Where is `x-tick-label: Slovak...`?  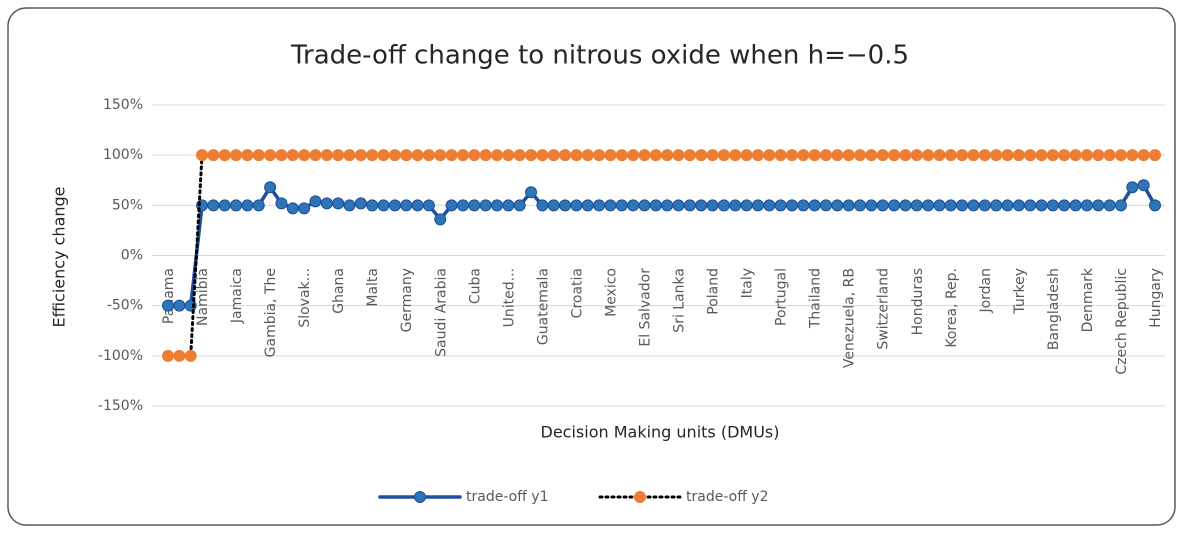 x-tick-label: Slovak... is located at coordinates (305, 298).